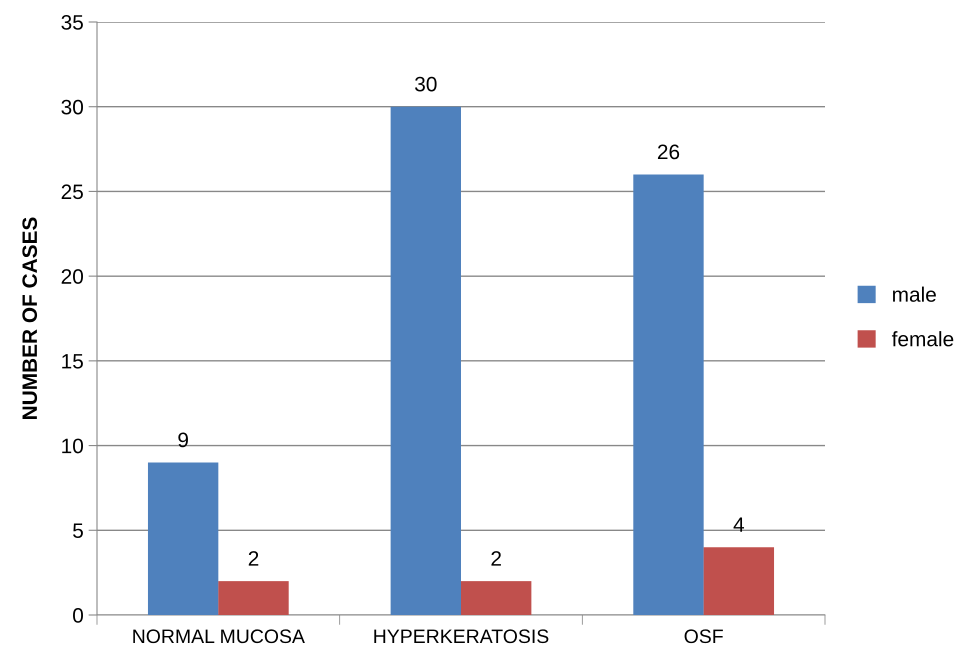 The height and width of the screenshot is (664, 968). What do you see at coordinates (78, 531) in the screenshot?
I see `y-tick-label: 5` at bounding box center [78, 531].